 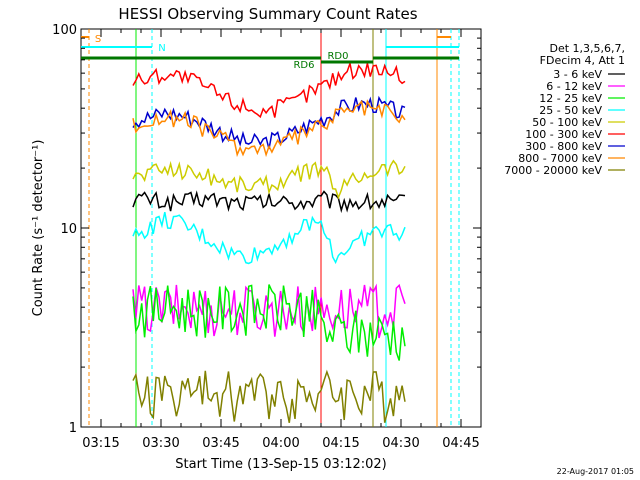 What do you see at coordinates (595, 471) in the screenshot?
I see `footer-date: 22-Aug-2017 01:05` at bounding box center [595, 471].